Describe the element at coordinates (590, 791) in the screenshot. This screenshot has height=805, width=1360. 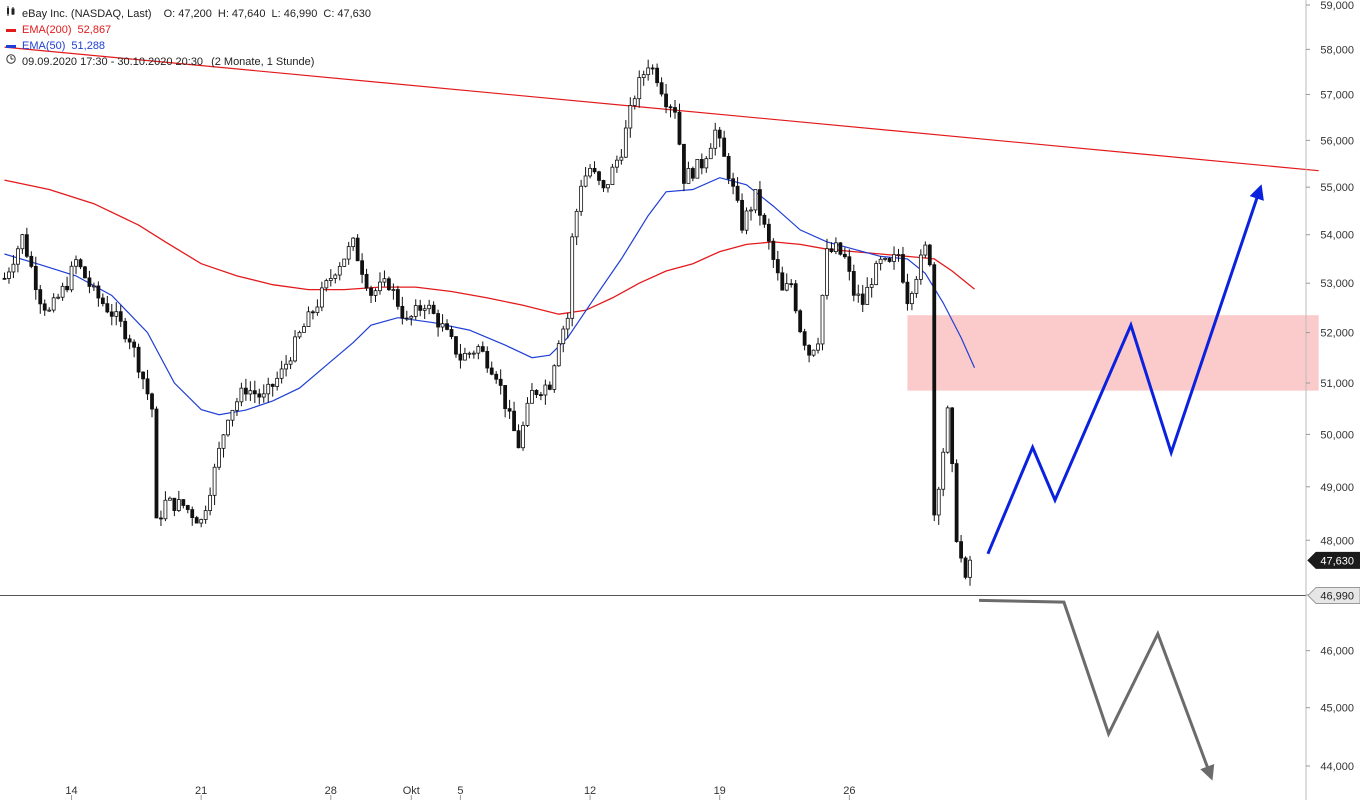
I see `x-axis-label: 12` at that location.